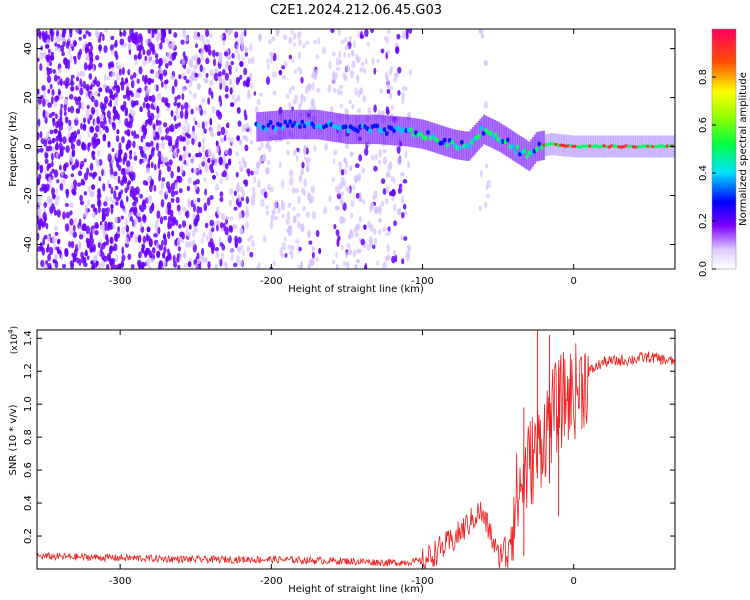 The height and width of the screenshot is (600, 750). I want to click on spectrogram-x-tick-label: 0, so click(574, 281).